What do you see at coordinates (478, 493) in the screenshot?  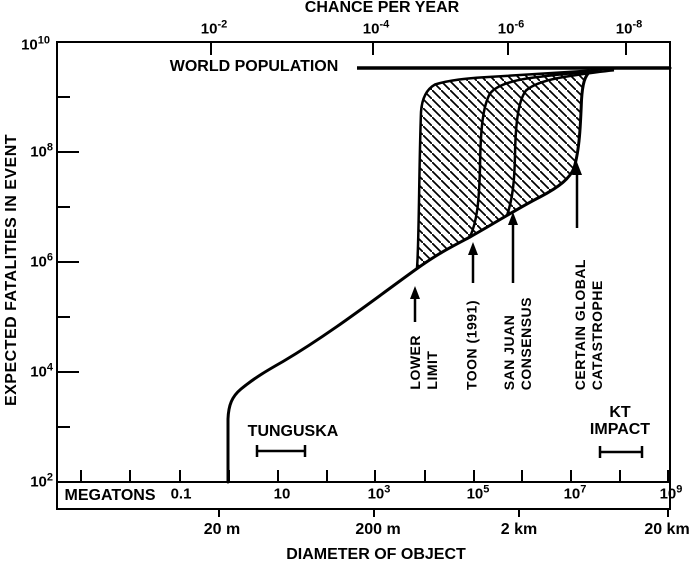 I see `megatons-tick-label-1e5: 10⁵` at bounding box center [478, 493].